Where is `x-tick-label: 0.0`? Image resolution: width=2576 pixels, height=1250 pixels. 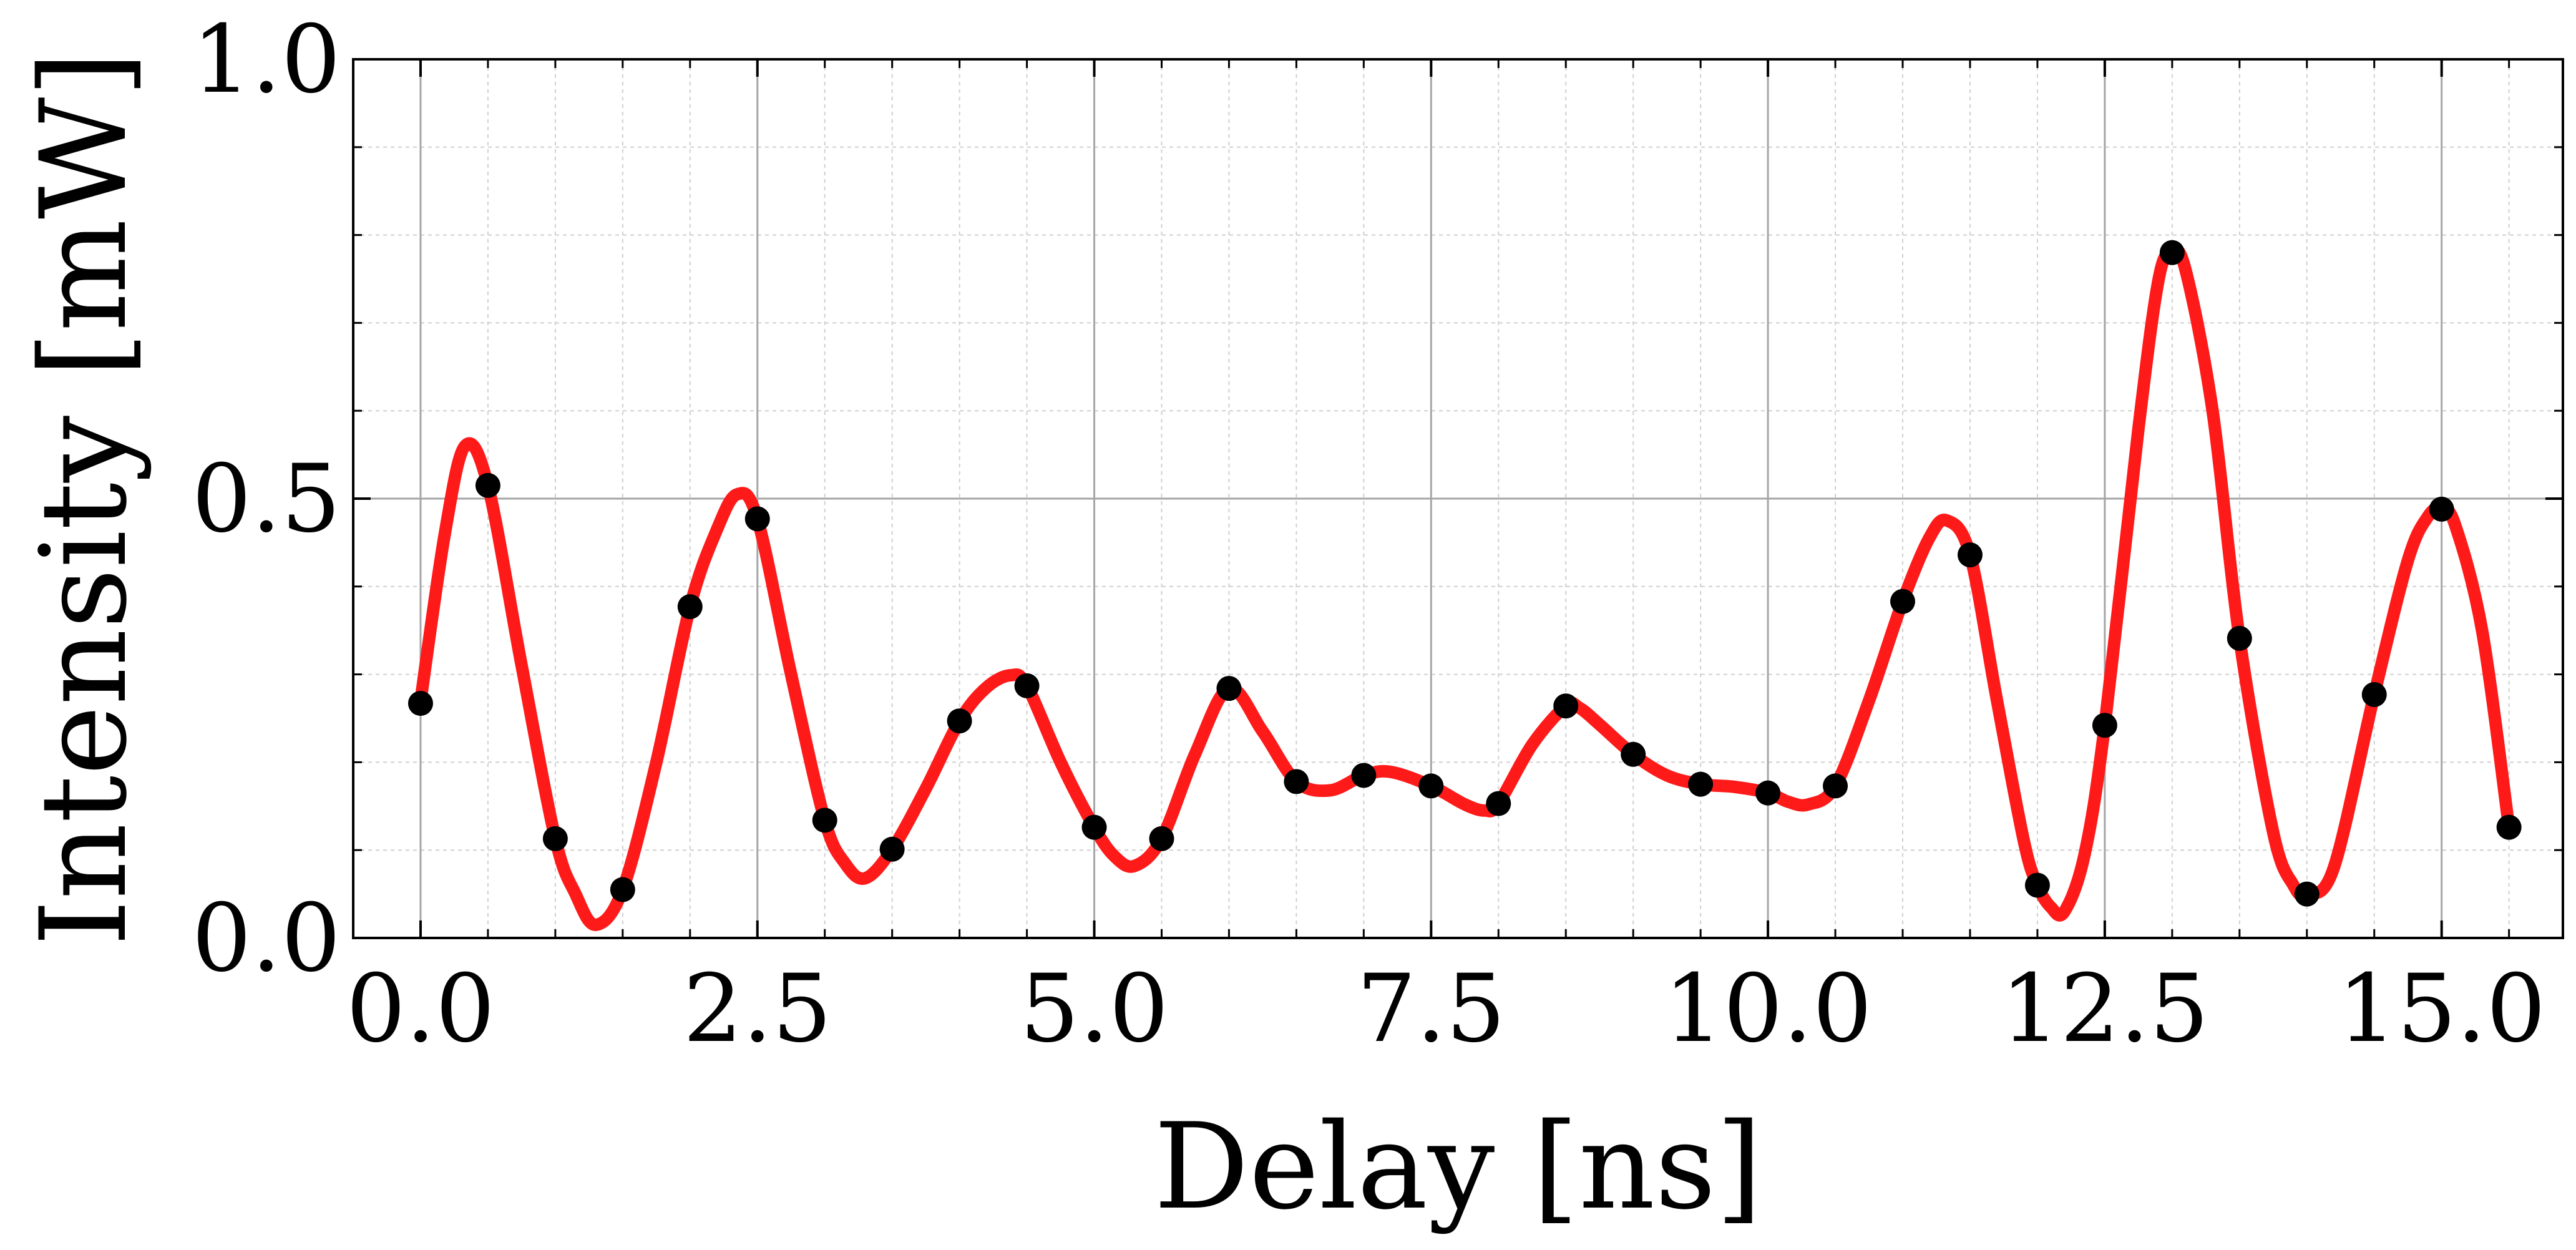 x-tick-label: 0.0 is located at coordinates (420, 1009).